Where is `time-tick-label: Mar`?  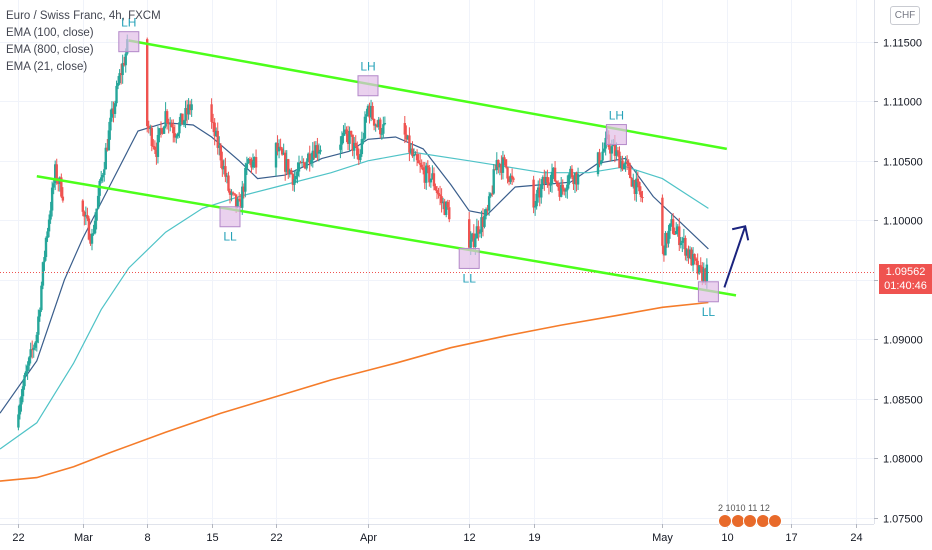
time-tick-label: Mar is located at coordinates (83, 538).